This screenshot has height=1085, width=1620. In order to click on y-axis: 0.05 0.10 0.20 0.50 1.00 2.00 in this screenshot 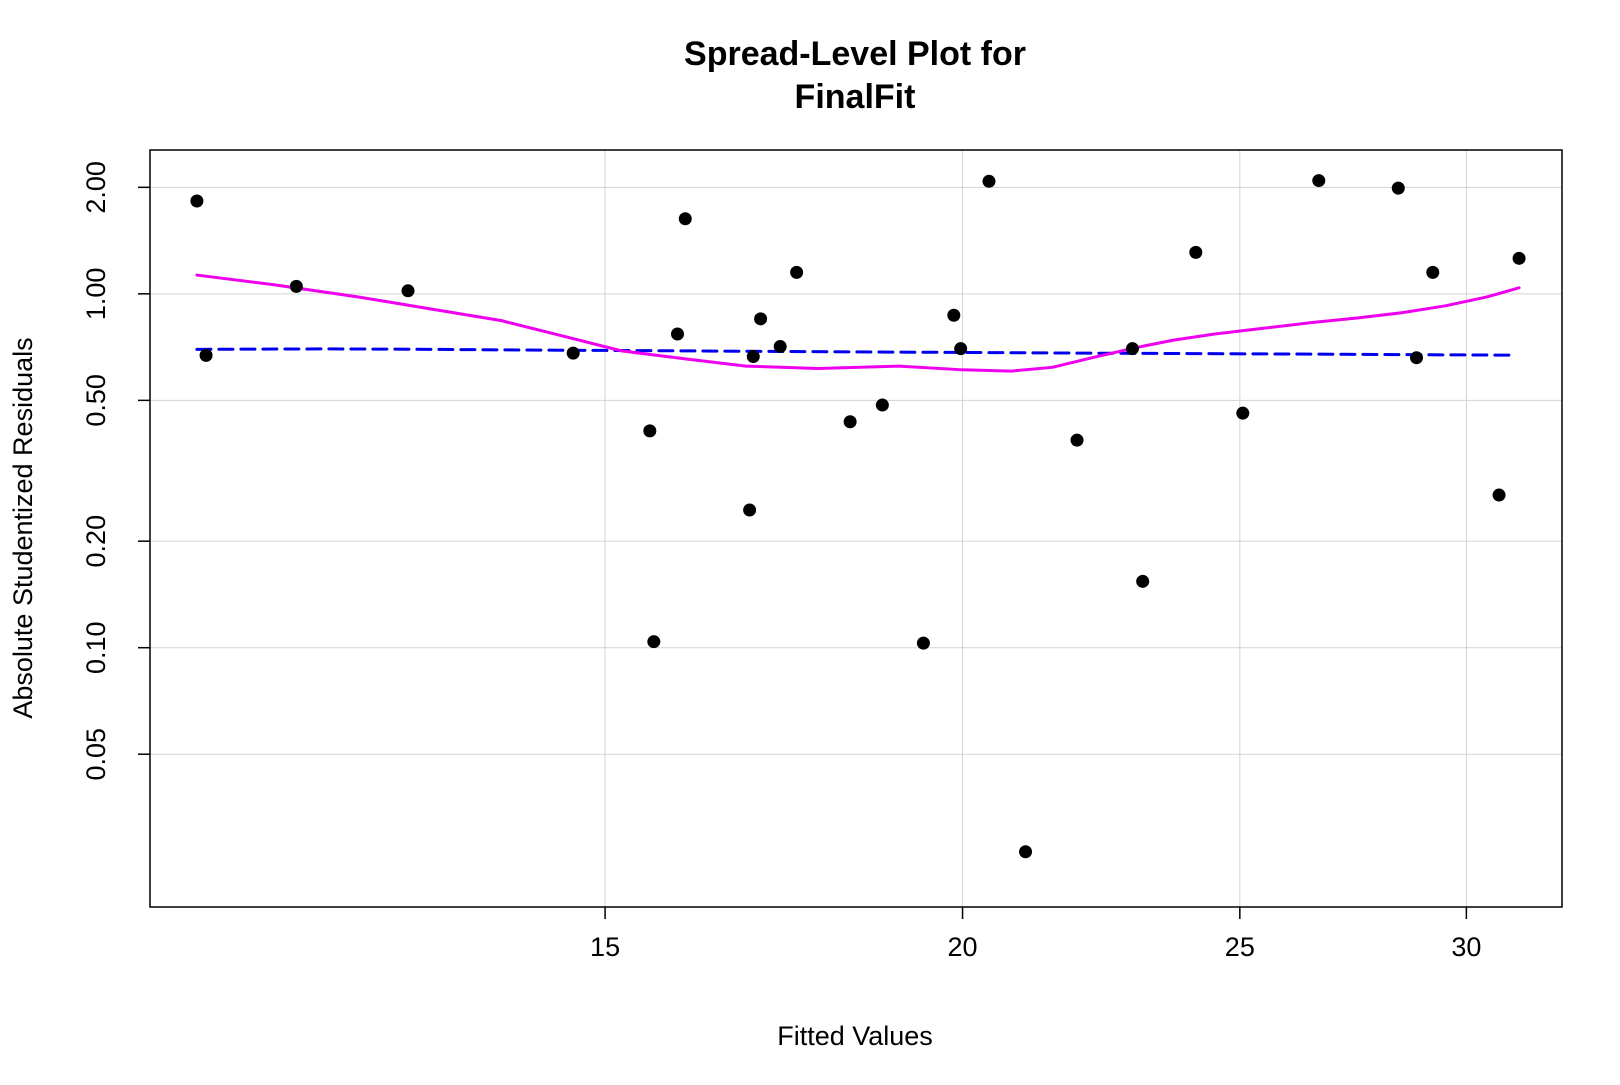, I will do `click(115, 470)`.